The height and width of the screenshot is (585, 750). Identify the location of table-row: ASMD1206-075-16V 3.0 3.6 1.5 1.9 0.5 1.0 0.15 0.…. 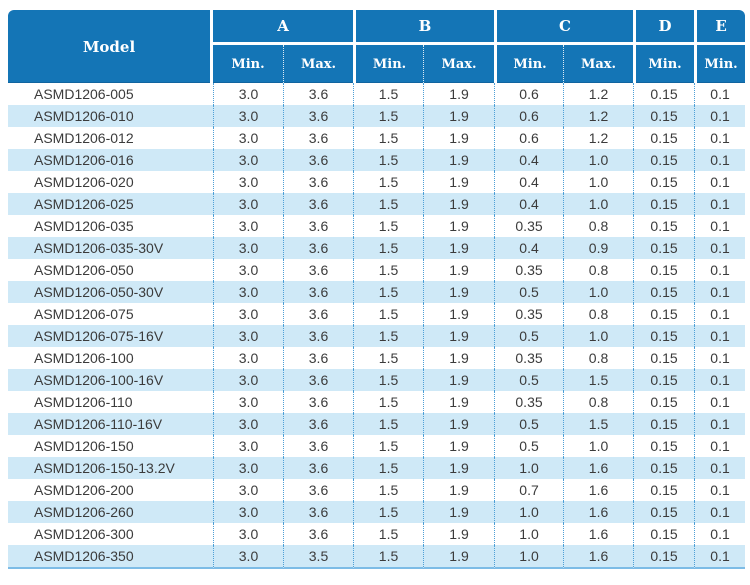
(377, 336).